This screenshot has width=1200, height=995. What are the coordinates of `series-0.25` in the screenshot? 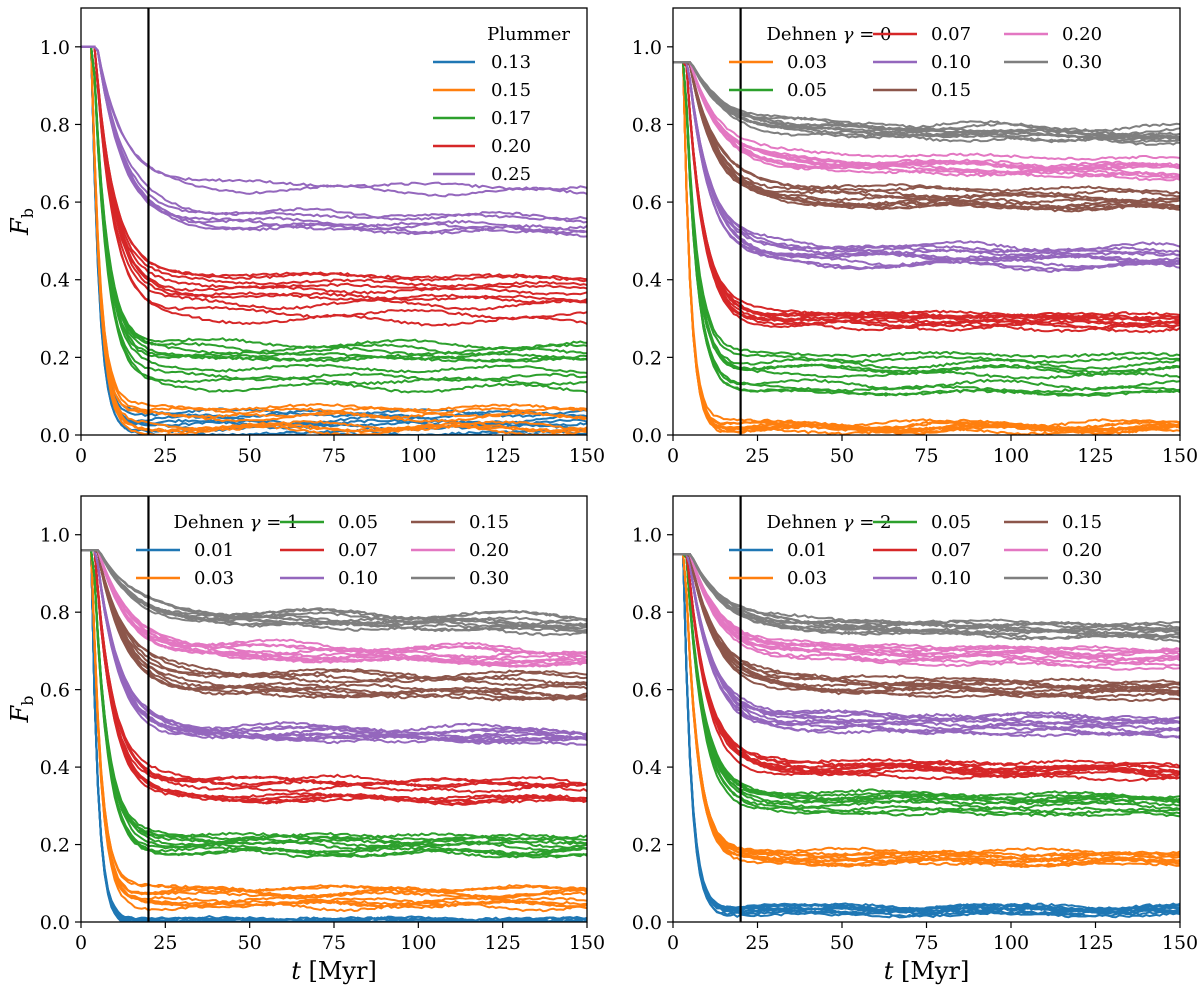 It's located at (334, 141).